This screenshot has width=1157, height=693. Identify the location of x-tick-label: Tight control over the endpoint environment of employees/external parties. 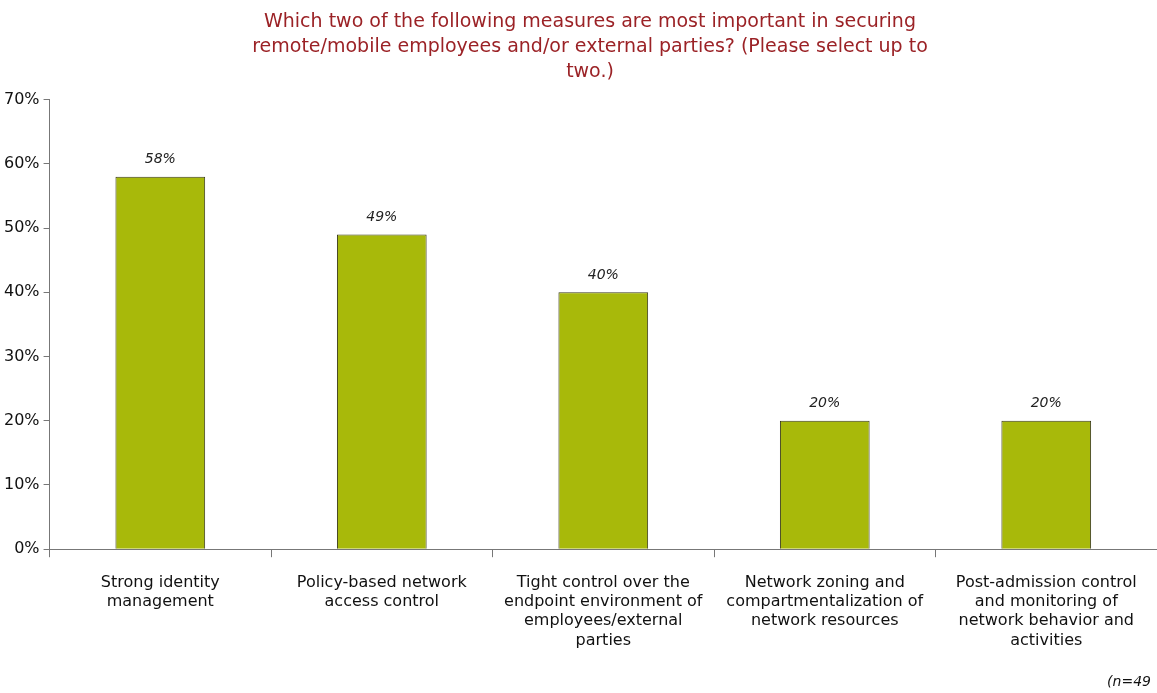
(603, 610).